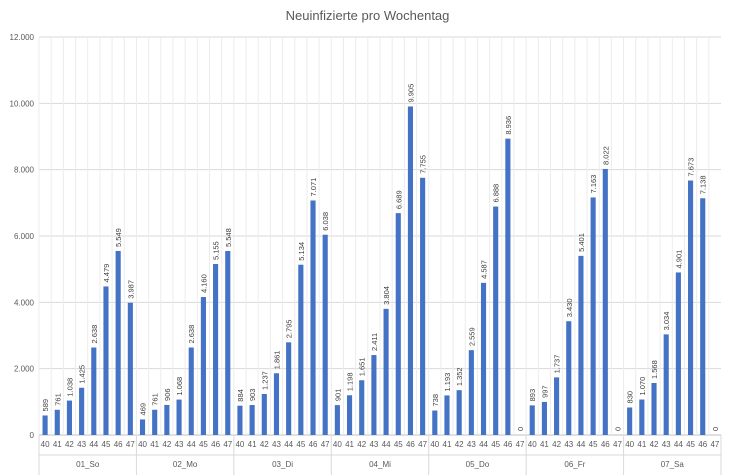  I want to click on data-label: 7.673, so click(691, 167).